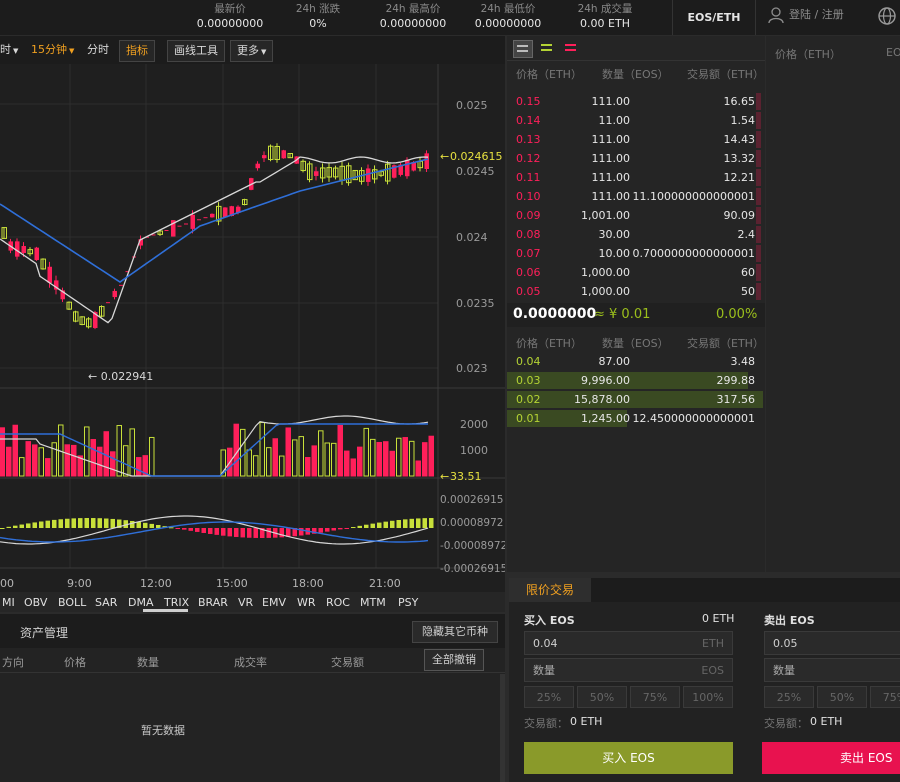 This screenshot has width=900, height=782. What do you see at coordinates (887, 16) in the screenshot?
I see `globe-icon` at bounding box center [887, 16].